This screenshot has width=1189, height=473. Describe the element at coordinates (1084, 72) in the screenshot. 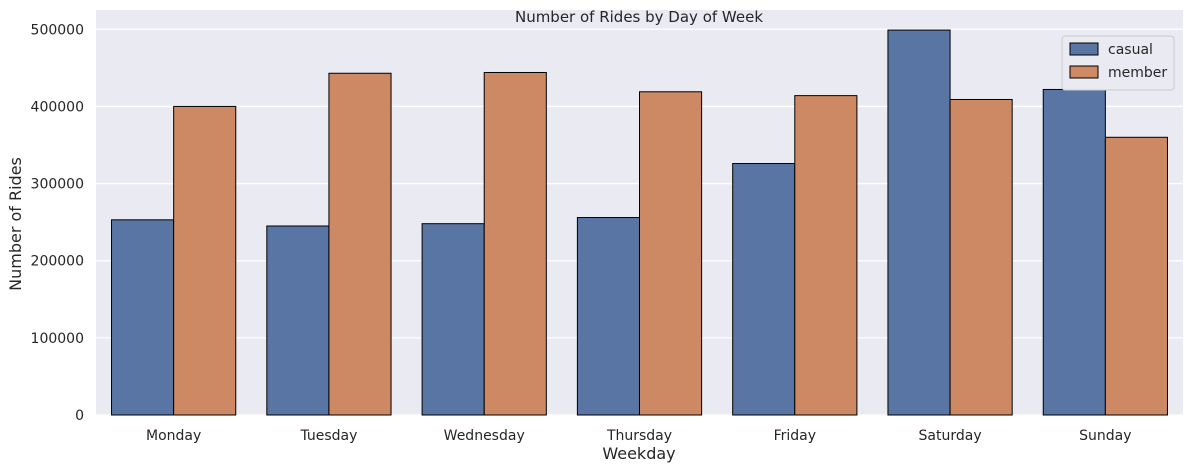

I see `legend-swatch-member` at that location.